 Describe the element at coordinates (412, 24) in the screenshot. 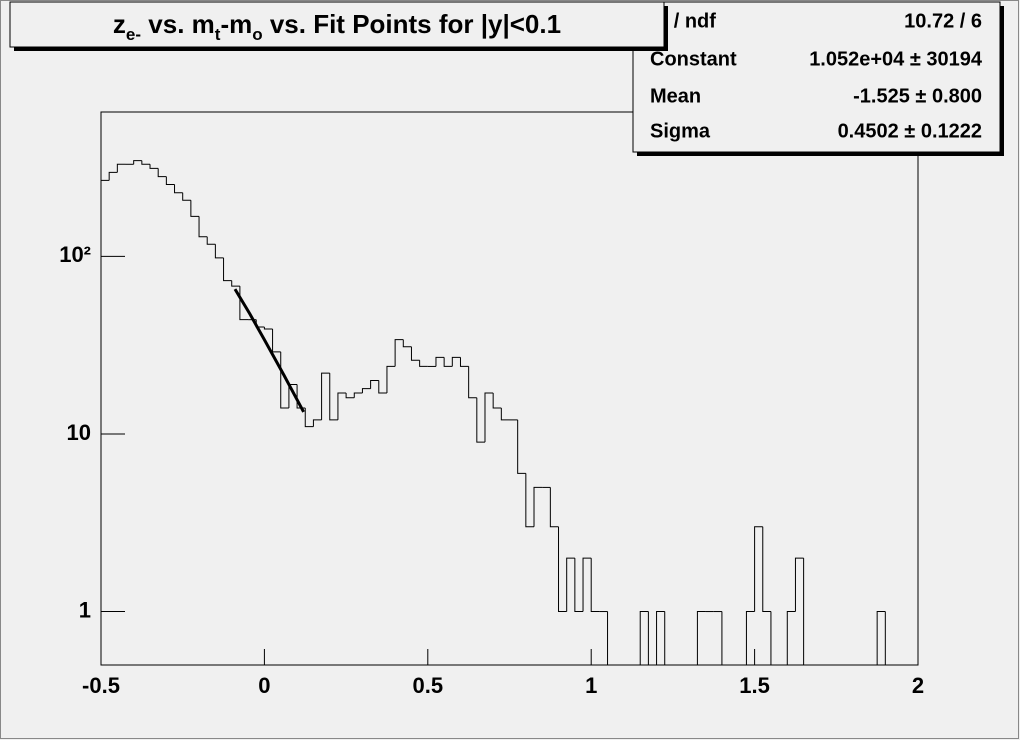

I see `title-part: vs. Fit Points for |y|<0.1` at that location.